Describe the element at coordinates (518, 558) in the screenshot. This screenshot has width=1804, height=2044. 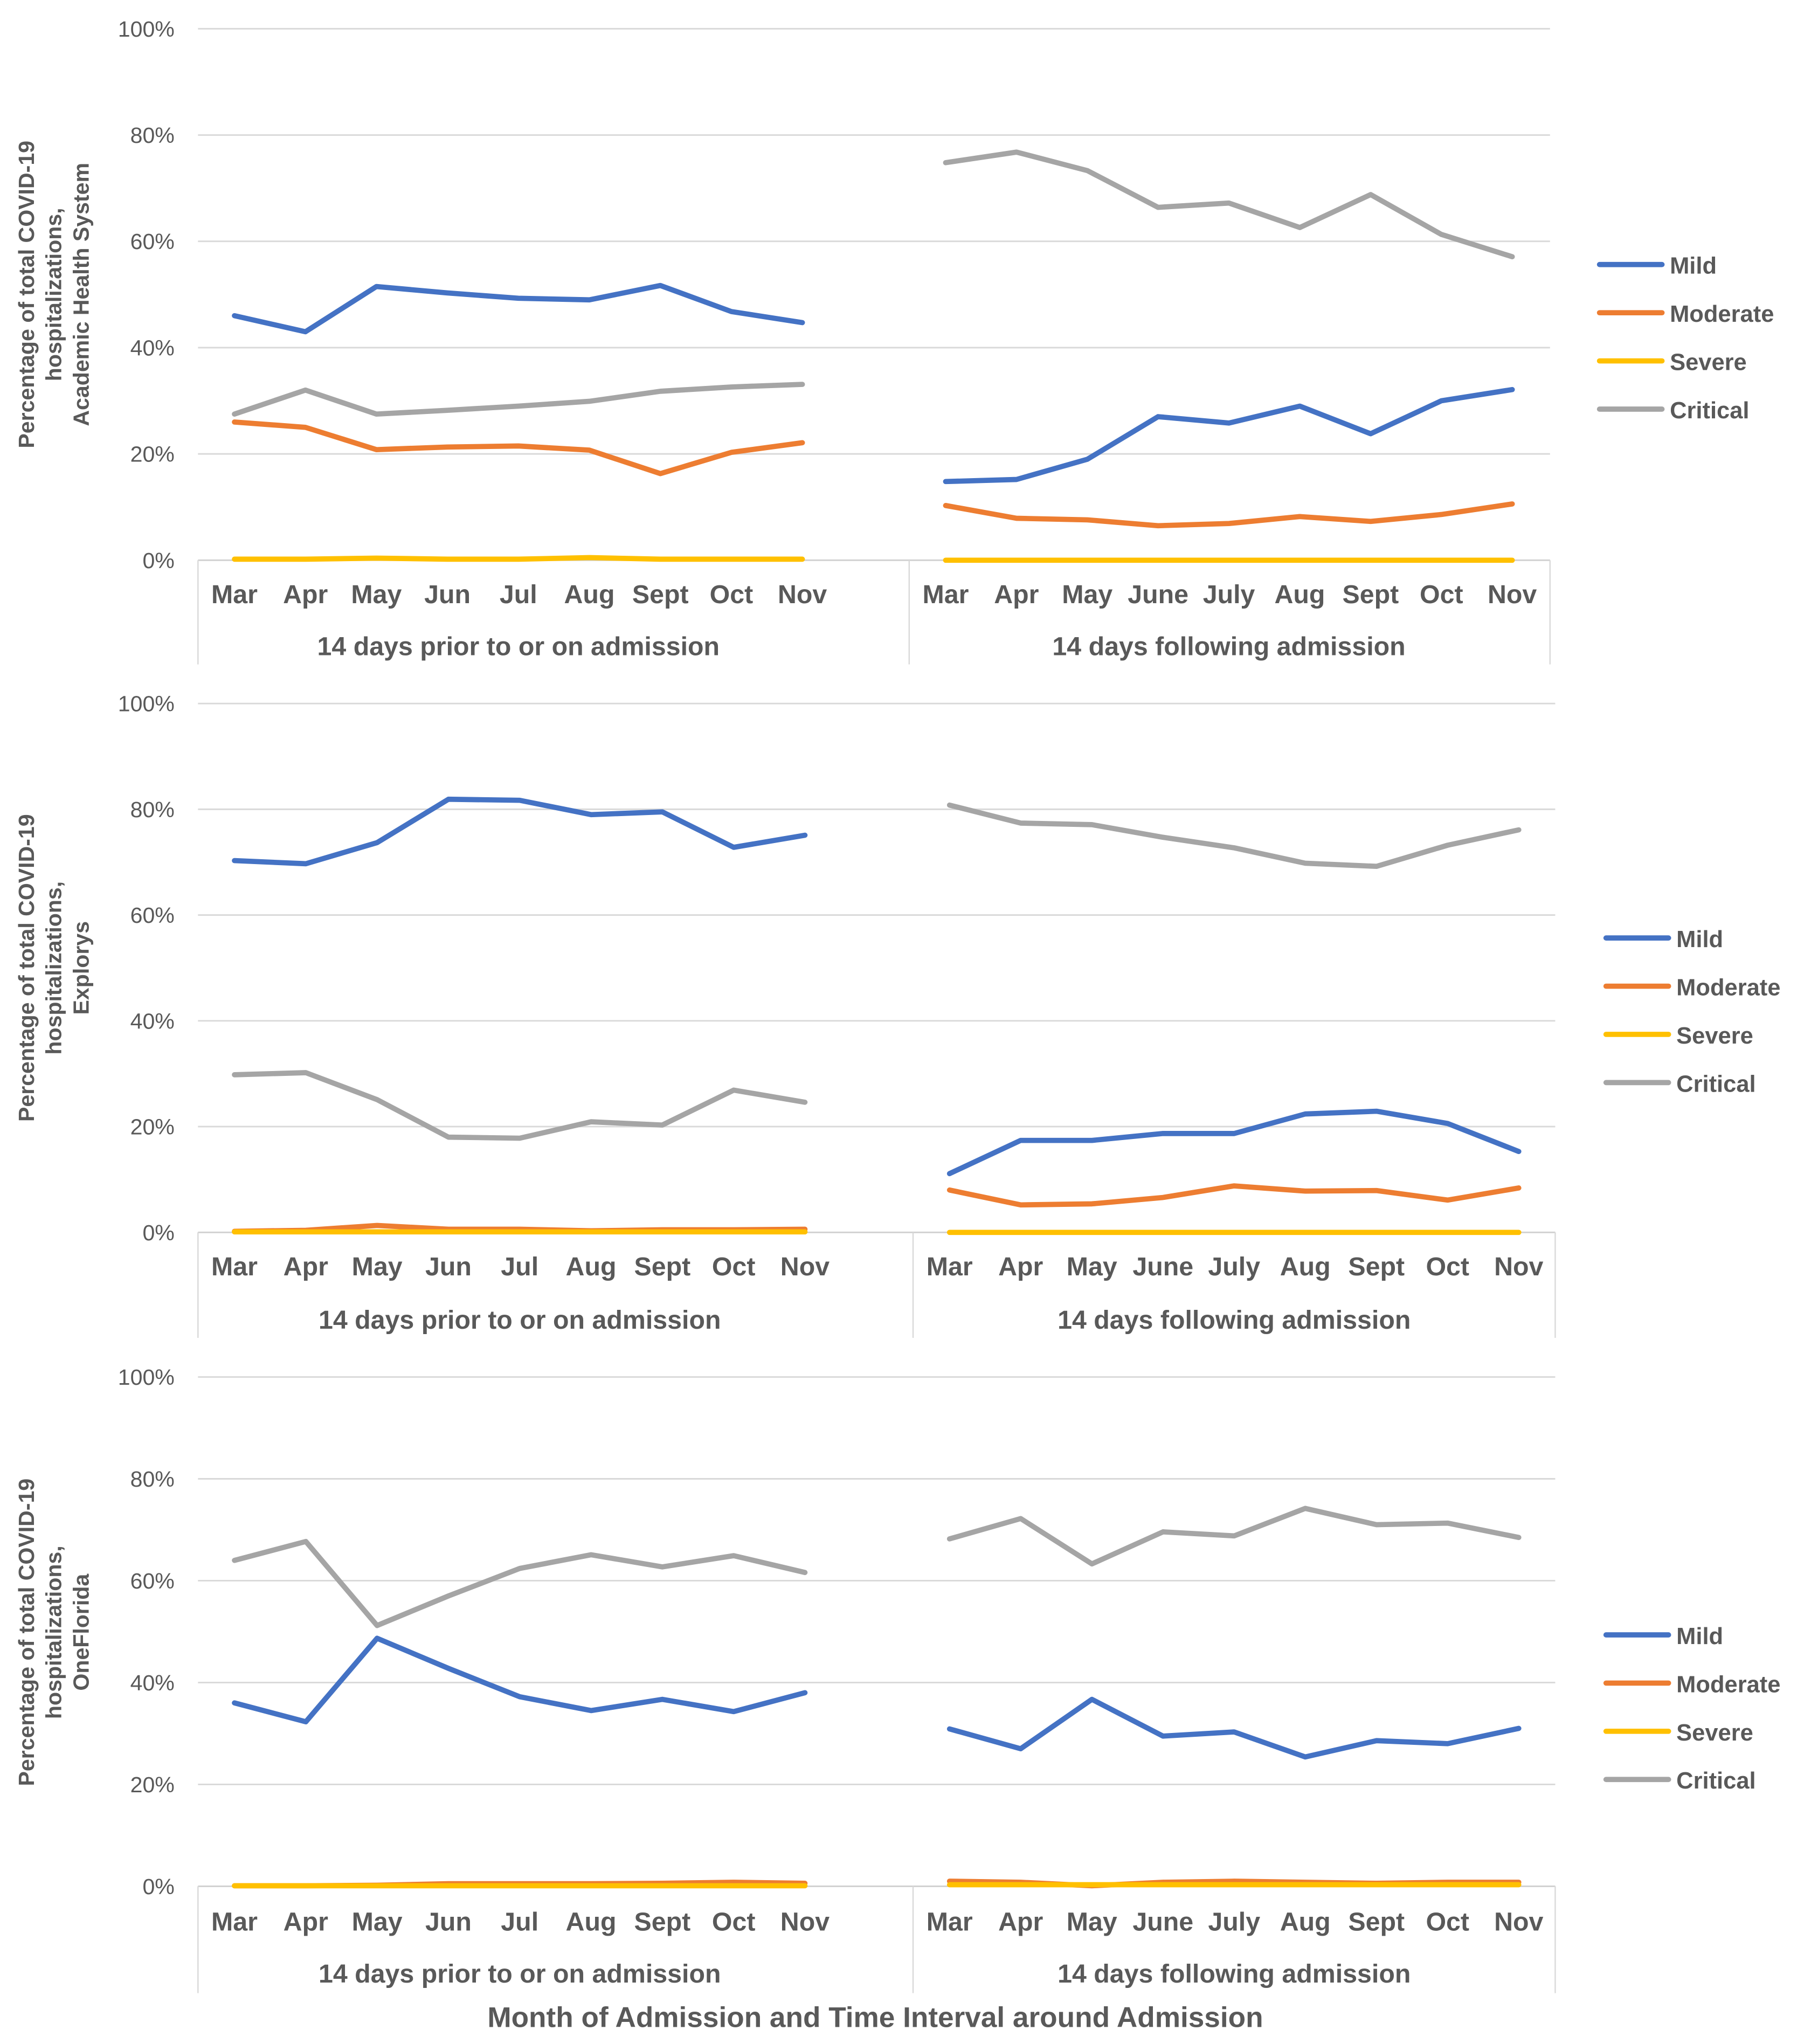
I see `series-line-severe` at that location.